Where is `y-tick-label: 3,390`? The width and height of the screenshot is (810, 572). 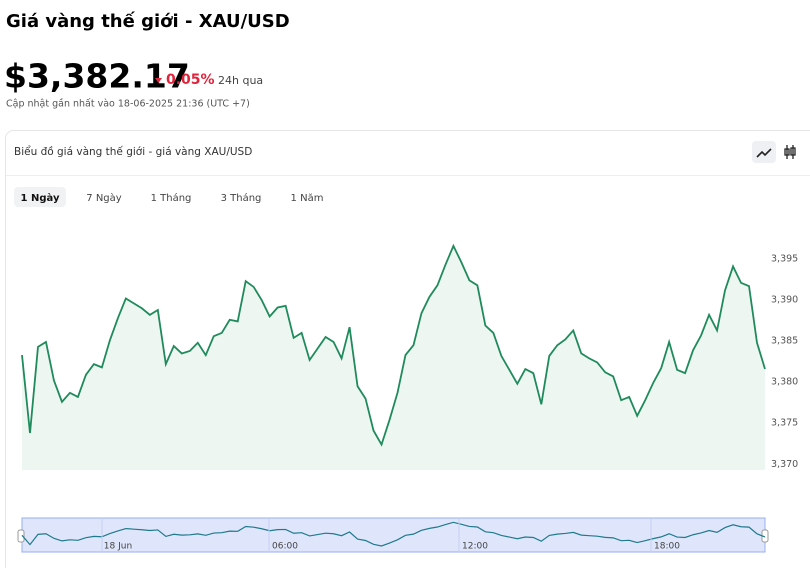
y-tick-label: 3,390 is located at coordinates (784, 300).